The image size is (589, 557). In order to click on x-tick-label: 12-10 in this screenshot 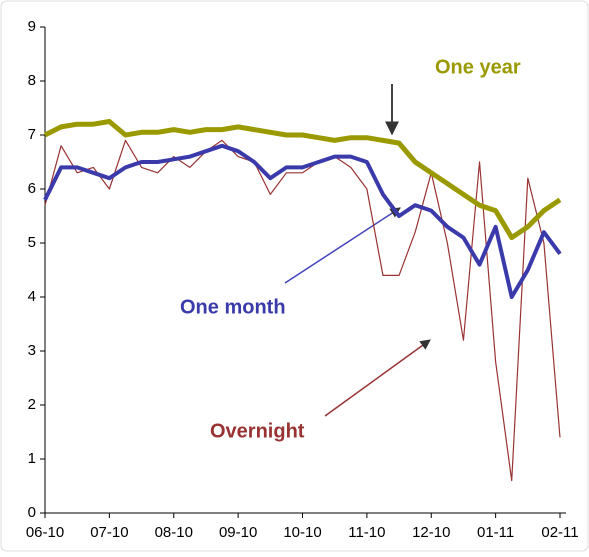, I will do `click(431, 532)`.